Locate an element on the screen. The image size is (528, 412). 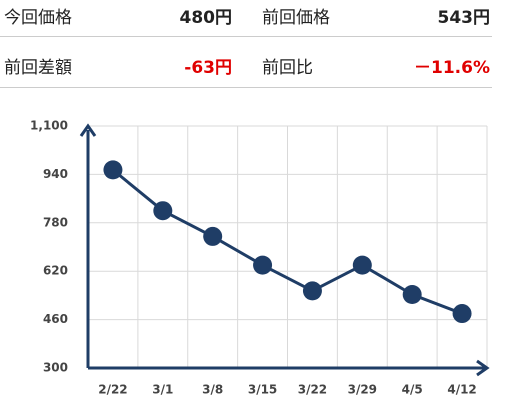
y-tick-label: 300 is located at coordinates (55, 368).